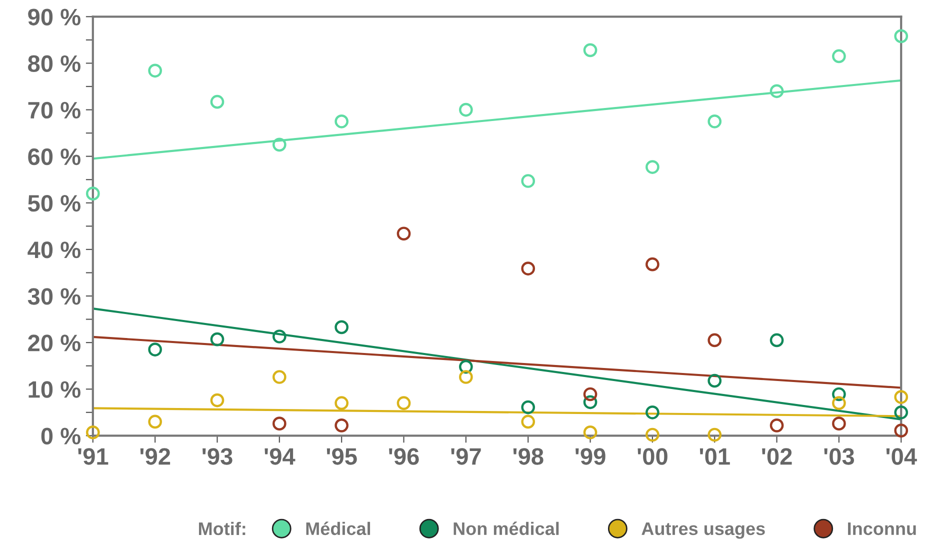  What do you see at coordinates (338, 529) in the screenshot?
I see `legend-label: Médical` at bounding box center [338, 529].